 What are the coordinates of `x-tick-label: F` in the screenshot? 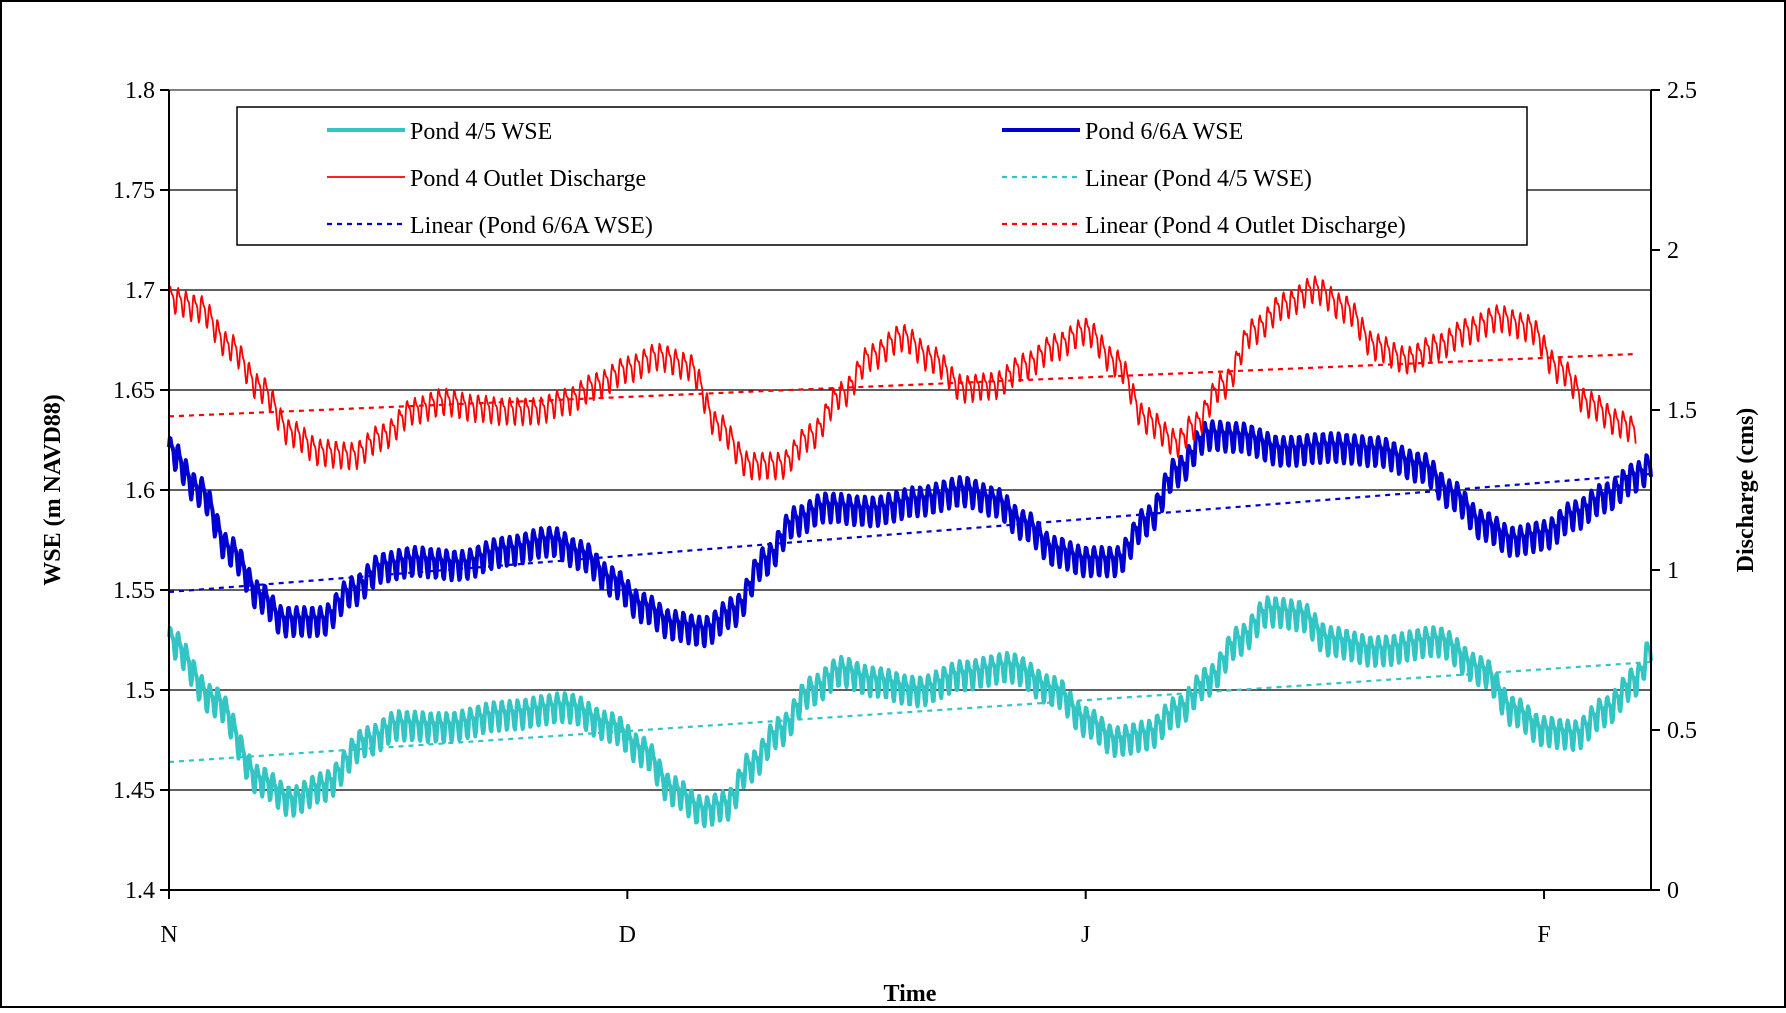 It's located at (1543, 935).